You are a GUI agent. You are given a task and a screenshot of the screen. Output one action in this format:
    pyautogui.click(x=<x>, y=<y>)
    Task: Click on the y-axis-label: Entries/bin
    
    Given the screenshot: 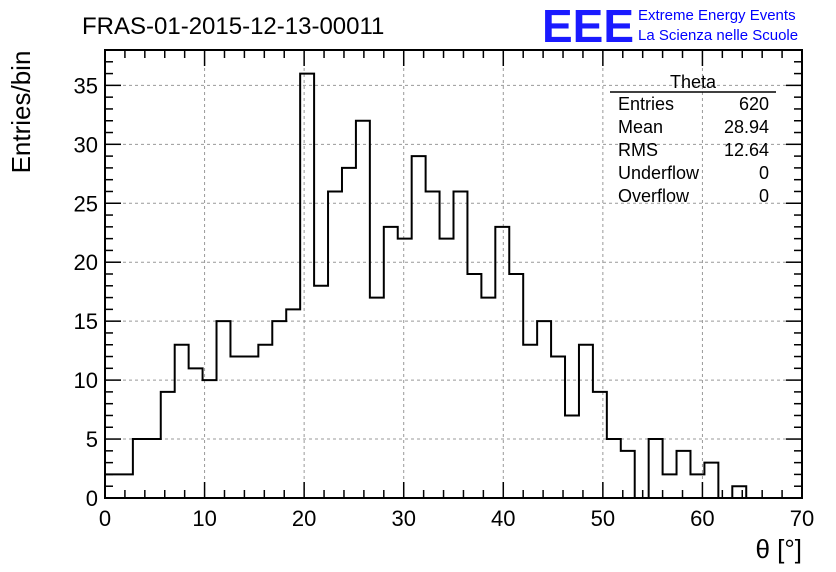 What is the action you would take?
    pyautogui.click(x=21, y=112)
    